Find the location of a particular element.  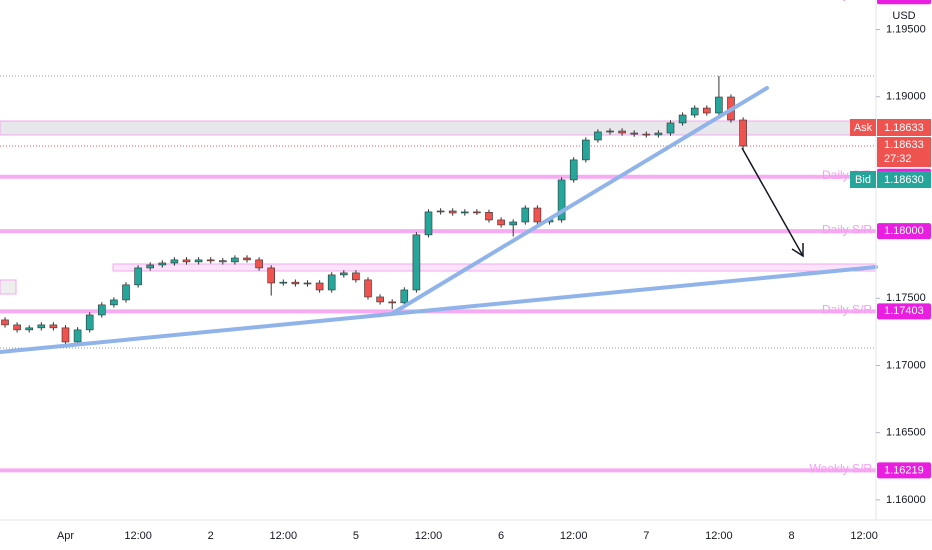

ask-price: 1.18633 is located at coordinates (904, 128).